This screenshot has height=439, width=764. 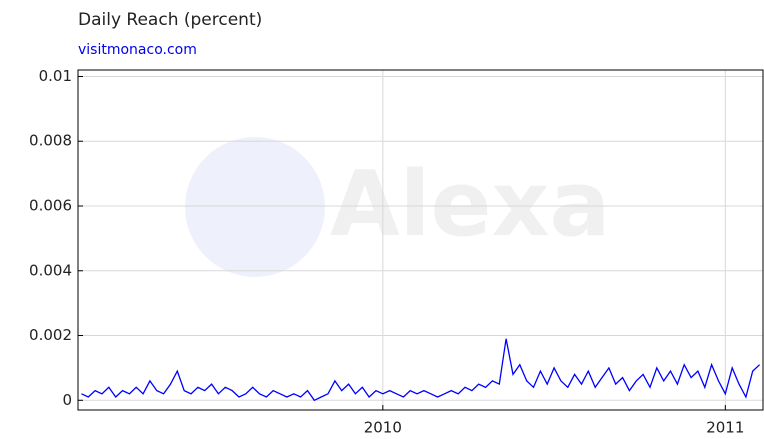 I want to click on y-tick-label: 0.008, so click(x=50, y=141).